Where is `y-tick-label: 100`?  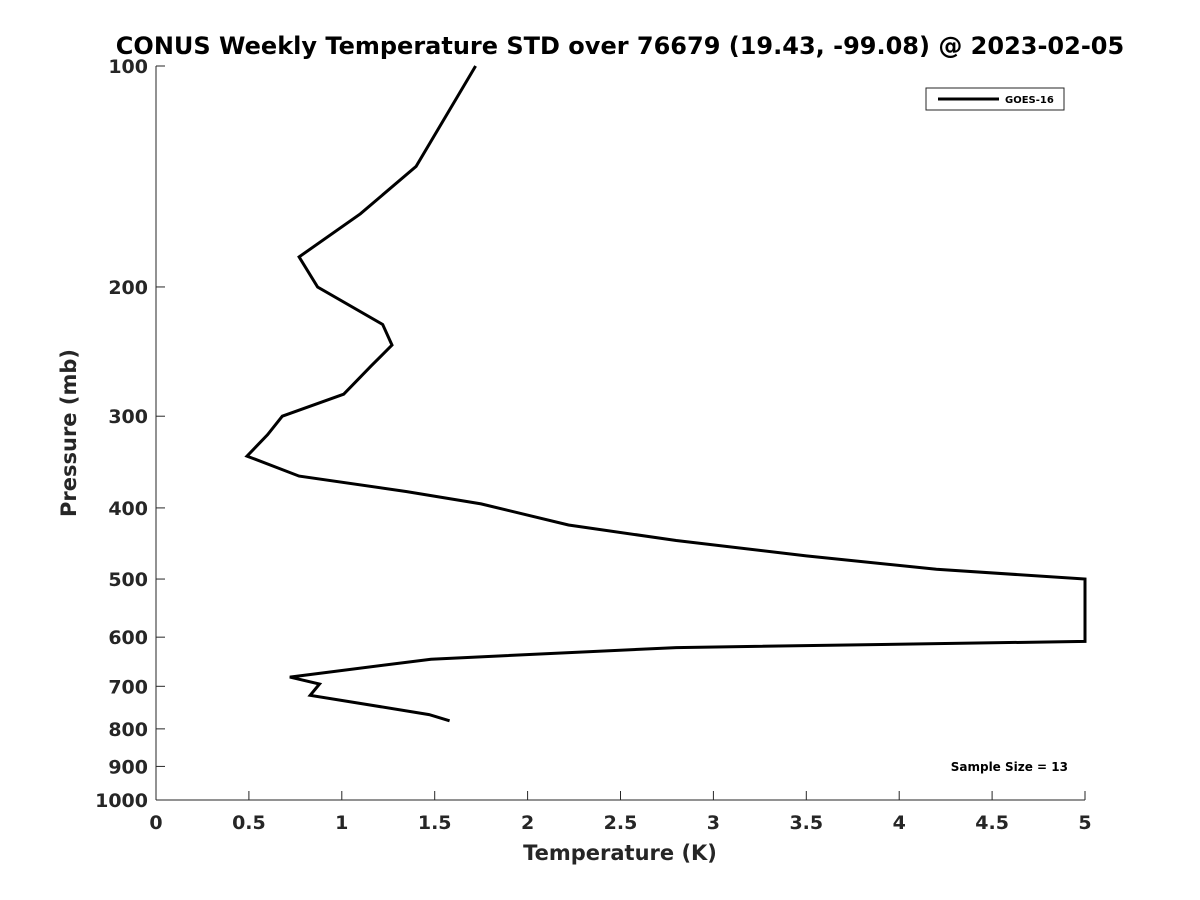
y-tick-label: 100 is located at coordinates (128, 67).